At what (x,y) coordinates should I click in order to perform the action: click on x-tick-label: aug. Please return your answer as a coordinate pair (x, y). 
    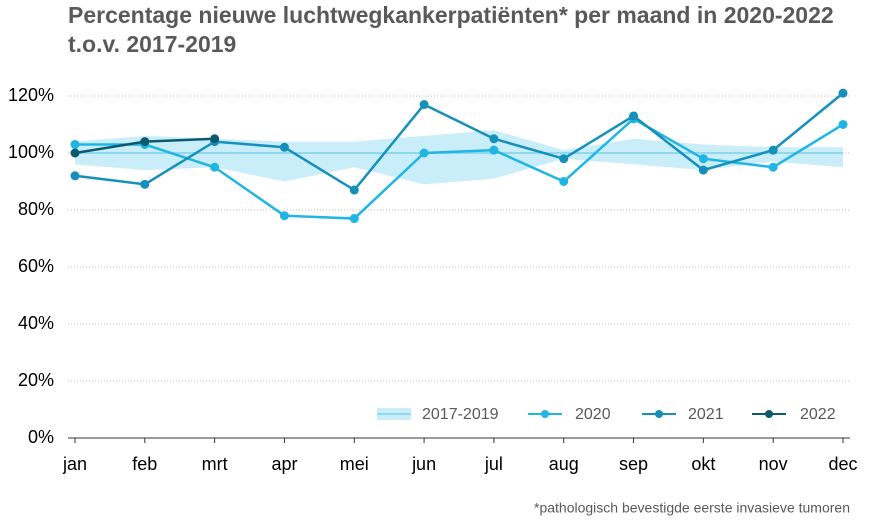
    Looking at the image, I should click on (564, 464).